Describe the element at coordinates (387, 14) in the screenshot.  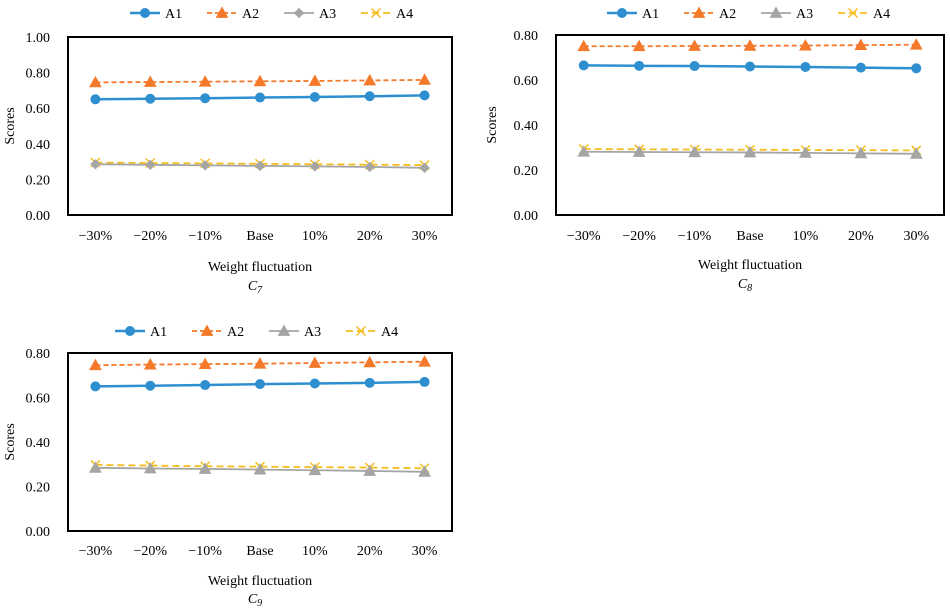
I see `legend-item-a4: A4` at that location.